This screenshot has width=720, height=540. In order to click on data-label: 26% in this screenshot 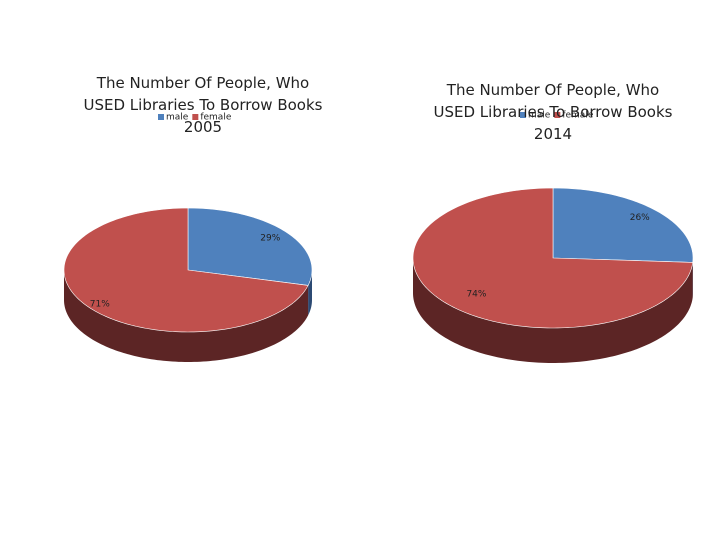, I will do `click(640, 218)`.